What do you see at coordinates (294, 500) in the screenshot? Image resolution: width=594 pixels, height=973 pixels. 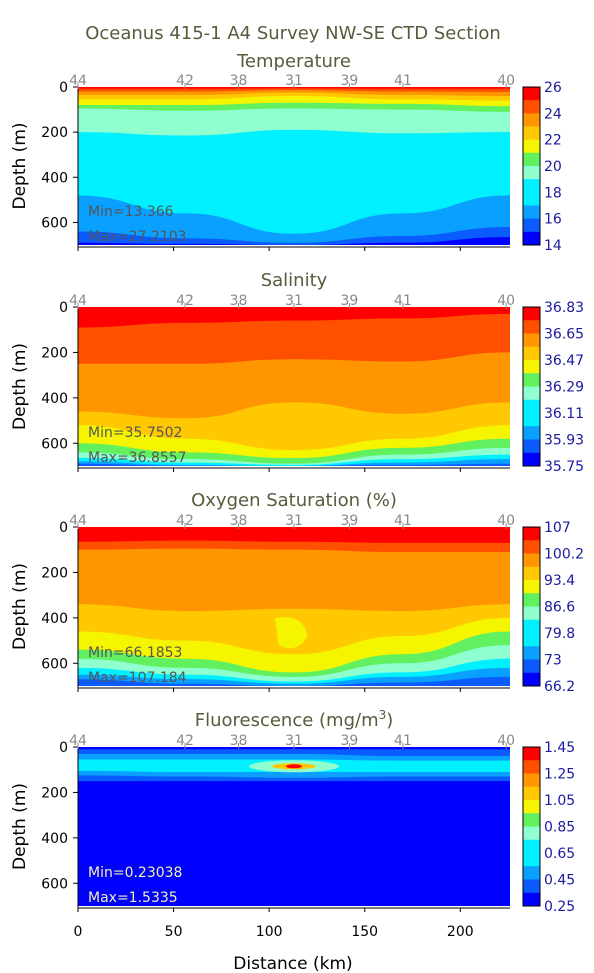 I see `panel-title: Oxygen Saturation (%)` at bounding box center [294, 500].